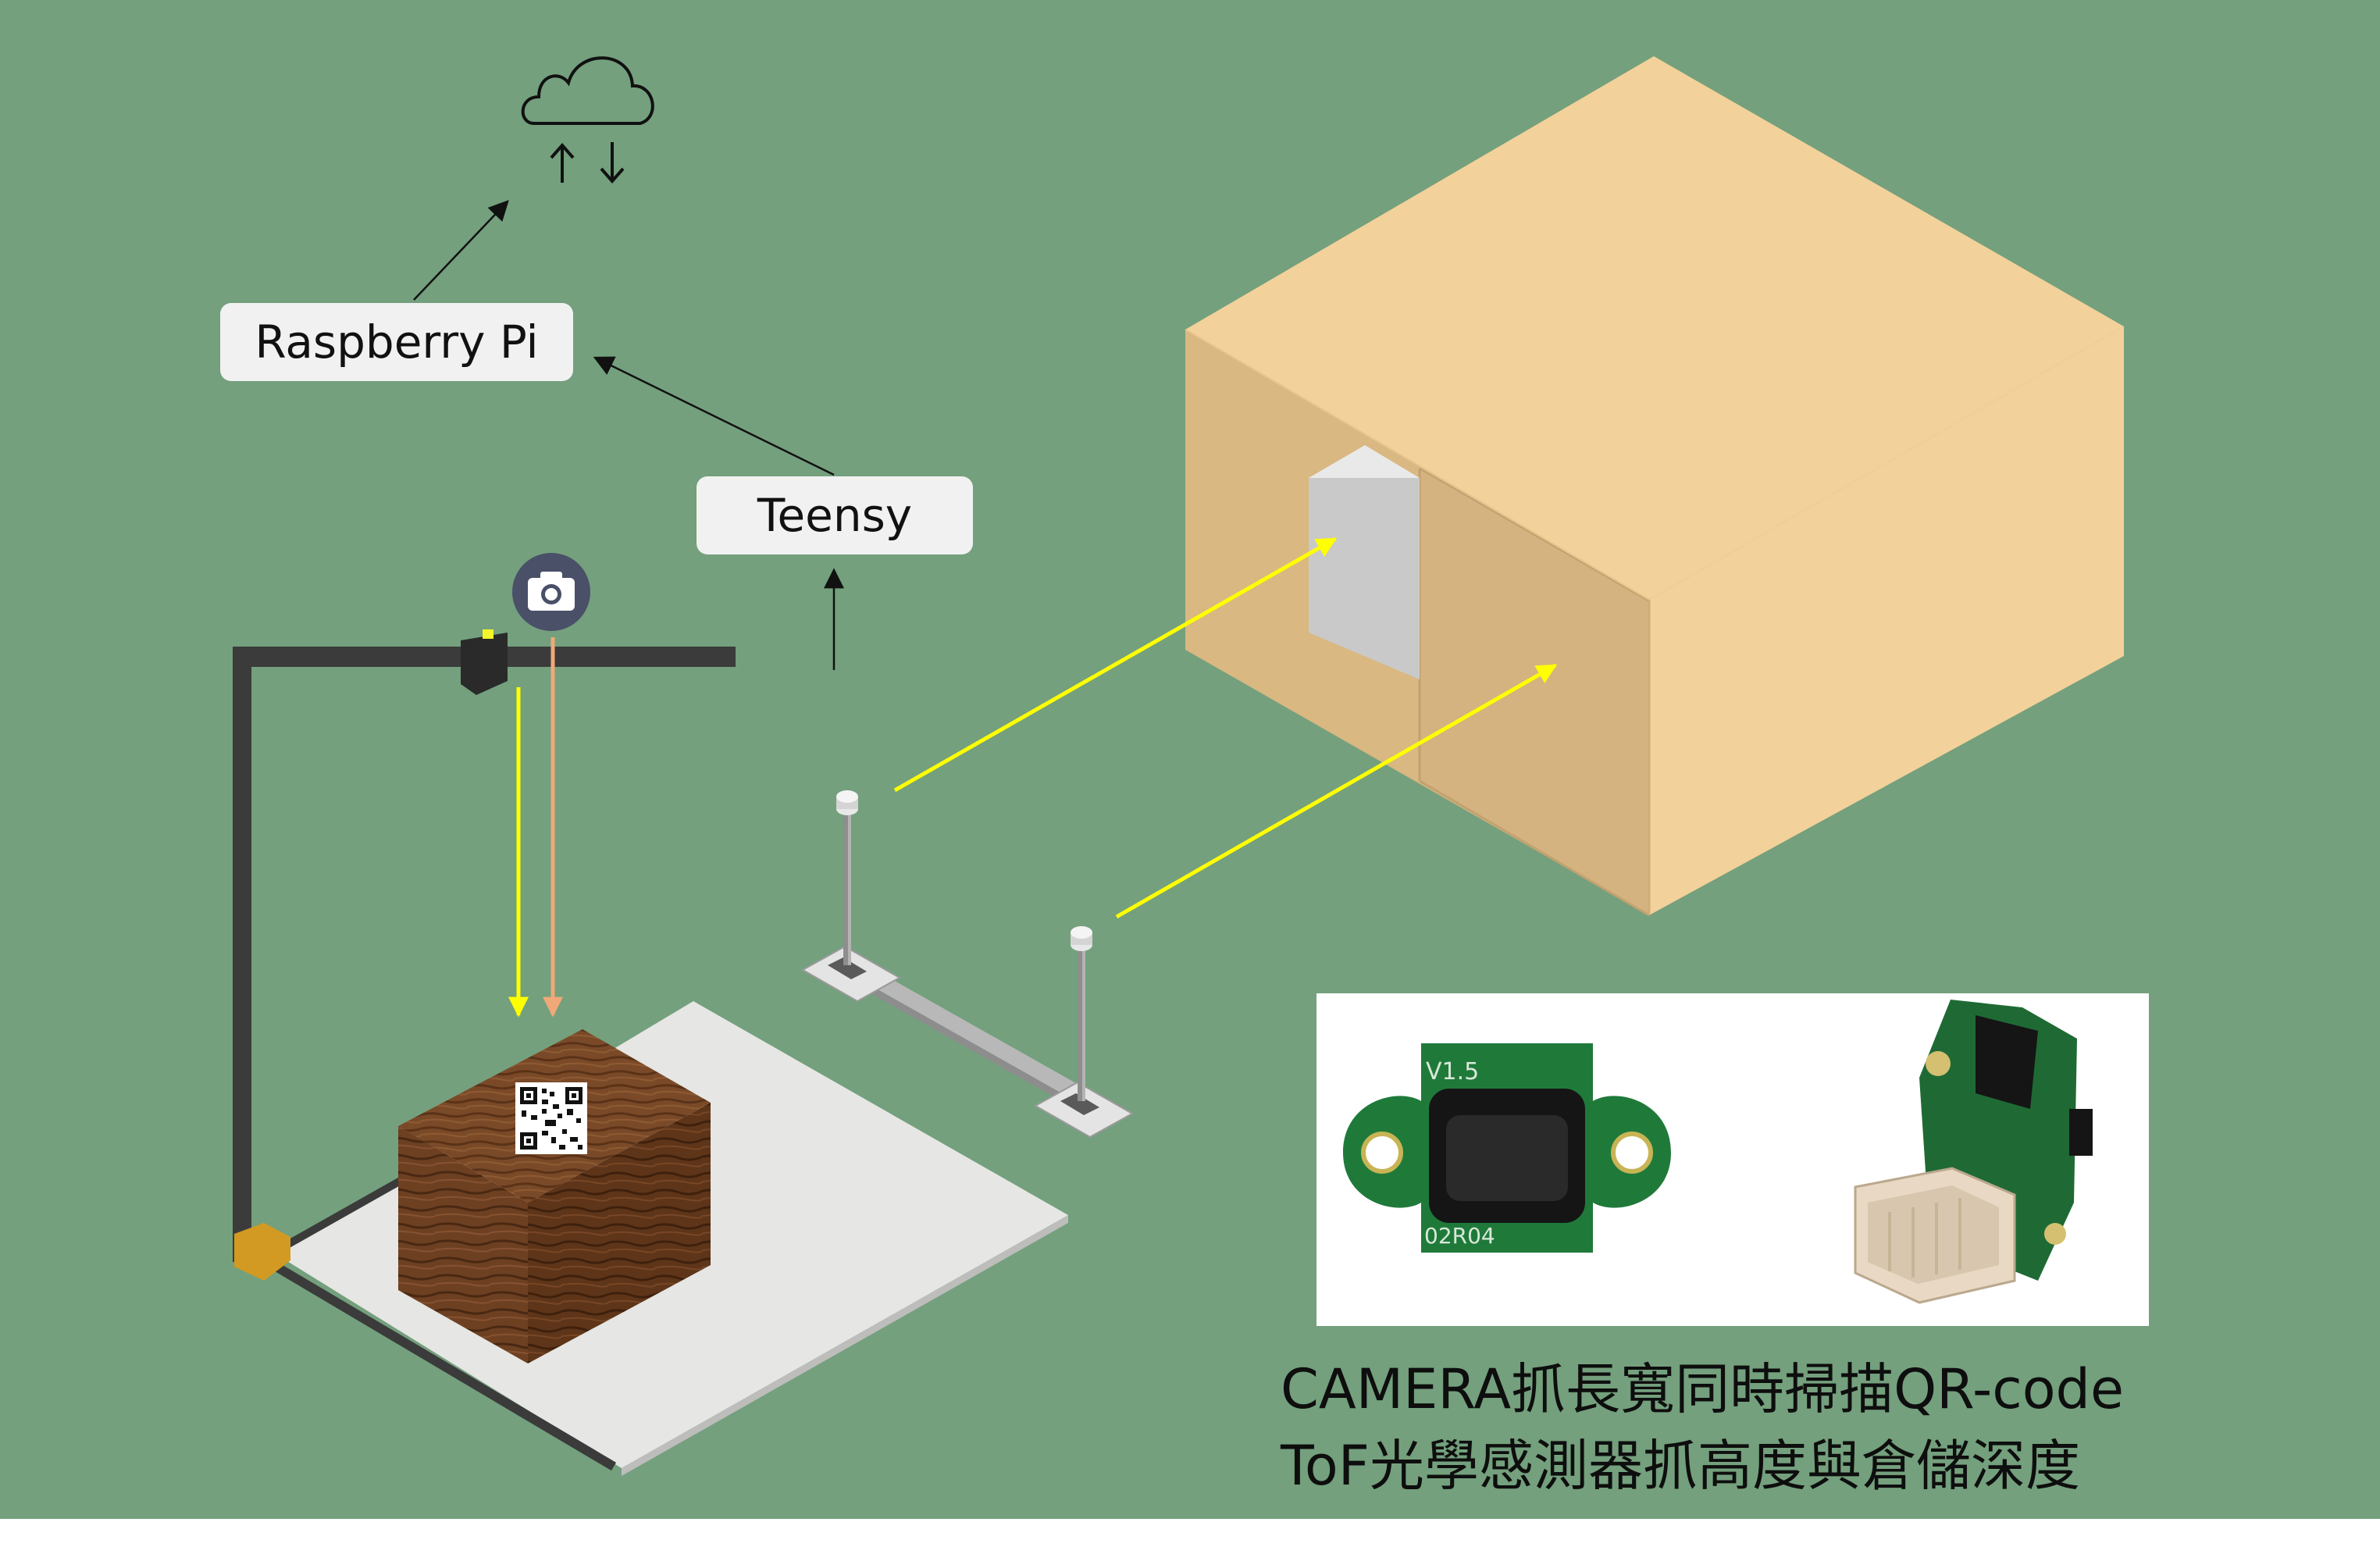  Describe the element at coordinates (242, 954) in the screenshot. I see `gantry-vertical-post` at that location.